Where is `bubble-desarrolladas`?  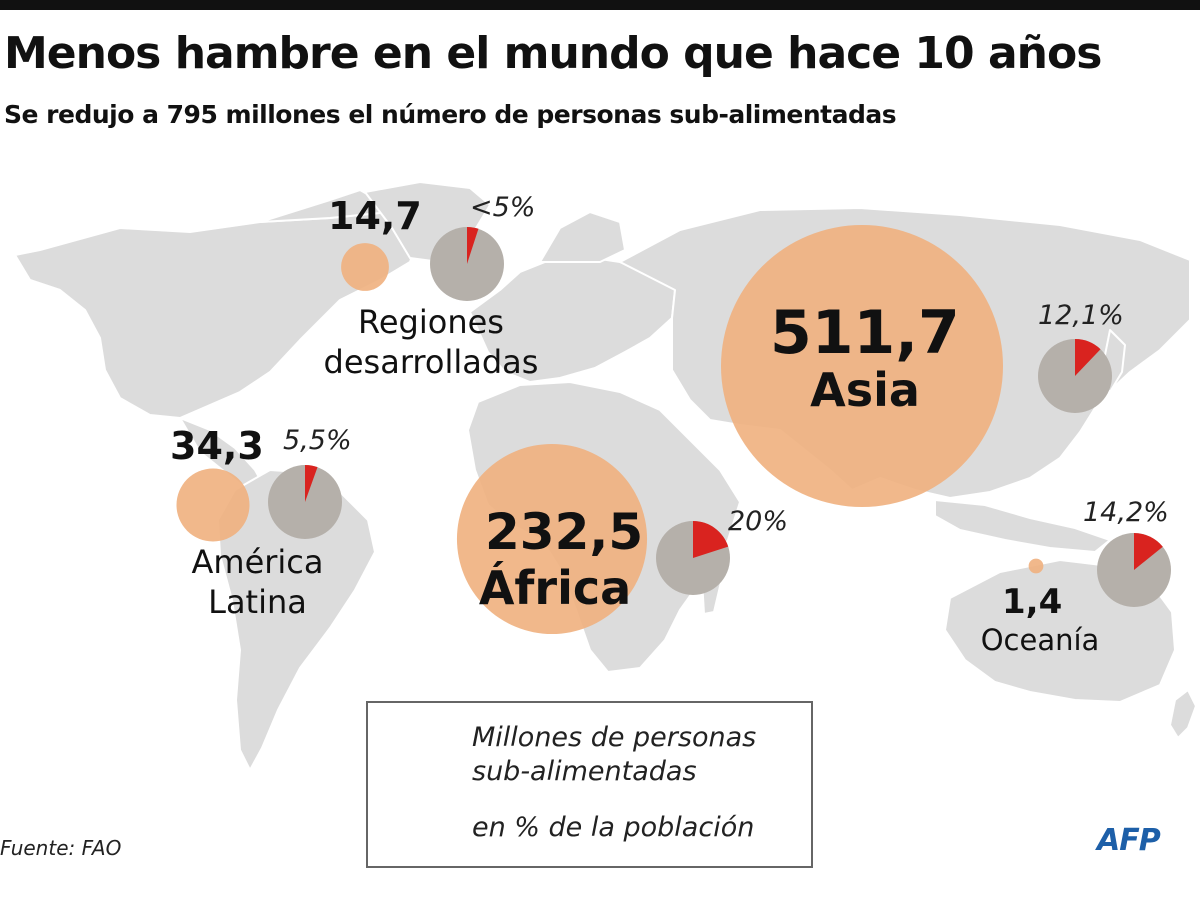 bubble-desarrolladas is located at coordinates (365, 267).